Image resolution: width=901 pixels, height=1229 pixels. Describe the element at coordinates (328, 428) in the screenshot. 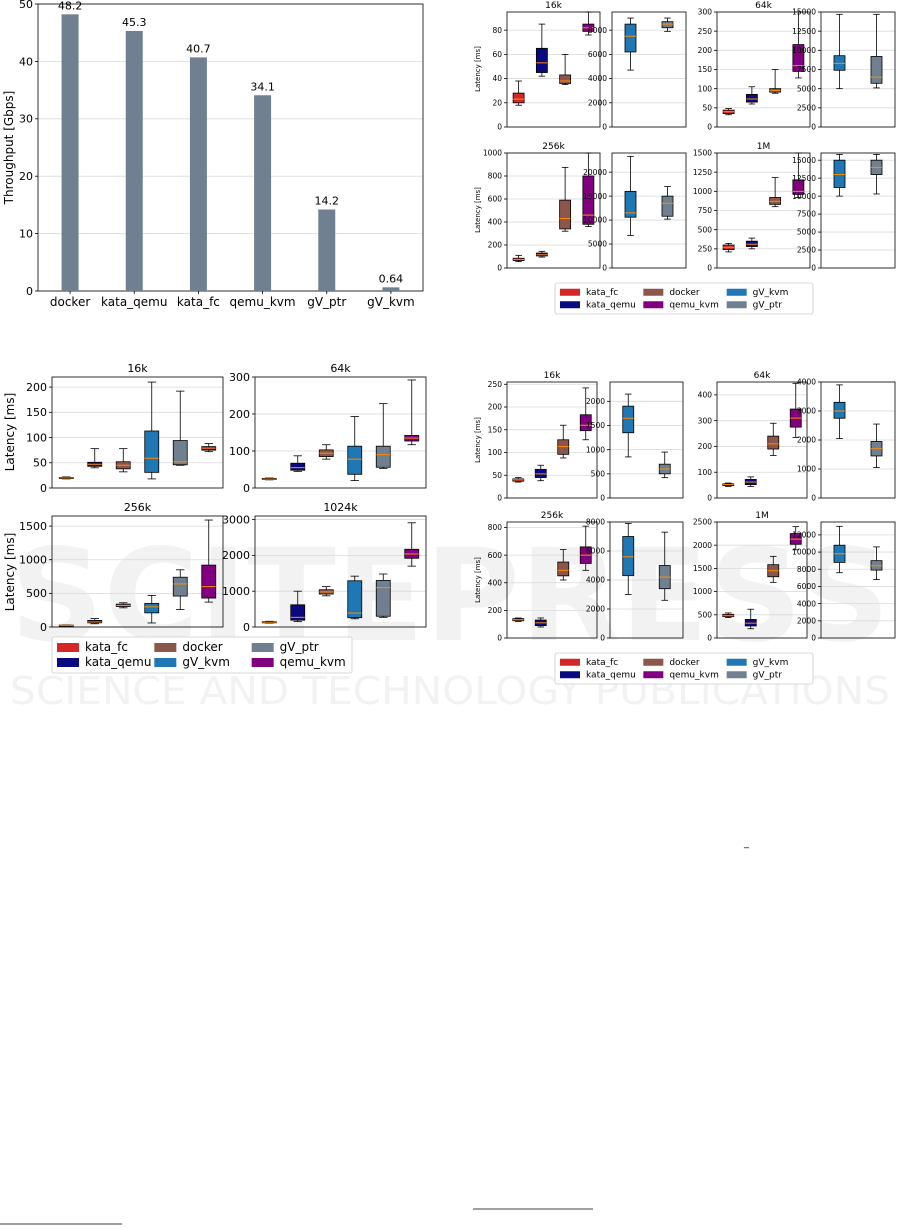

I see `panel-64k: 0 100 200 300 64k` at that location.